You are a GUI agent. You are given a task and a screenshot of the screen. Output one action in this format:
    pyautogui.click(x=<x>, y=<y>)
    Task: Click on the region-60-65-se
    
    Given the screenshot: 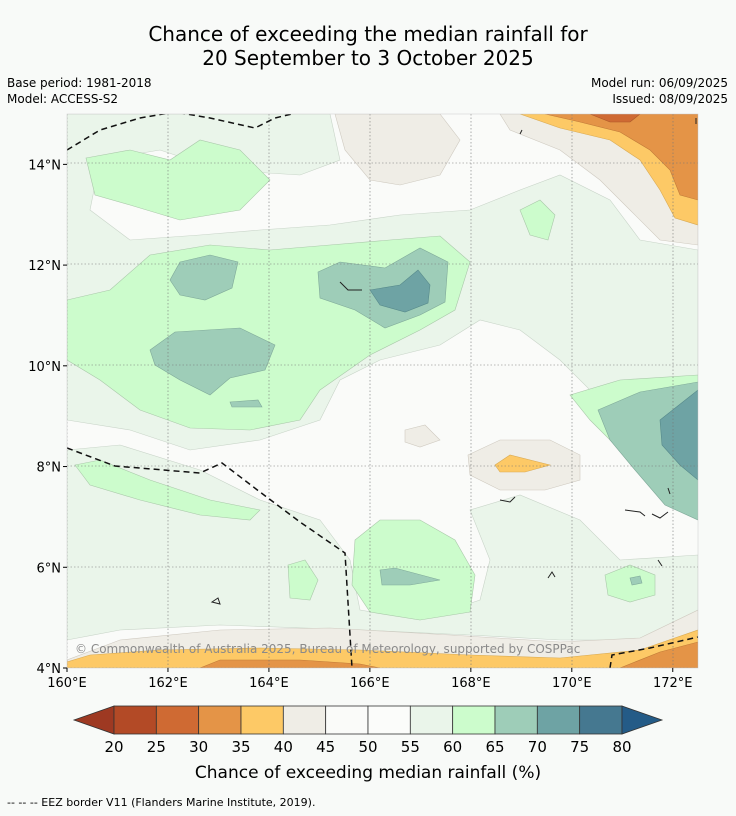 What is the action you would take?
    pyautogui.click(x=630, y=583)
    